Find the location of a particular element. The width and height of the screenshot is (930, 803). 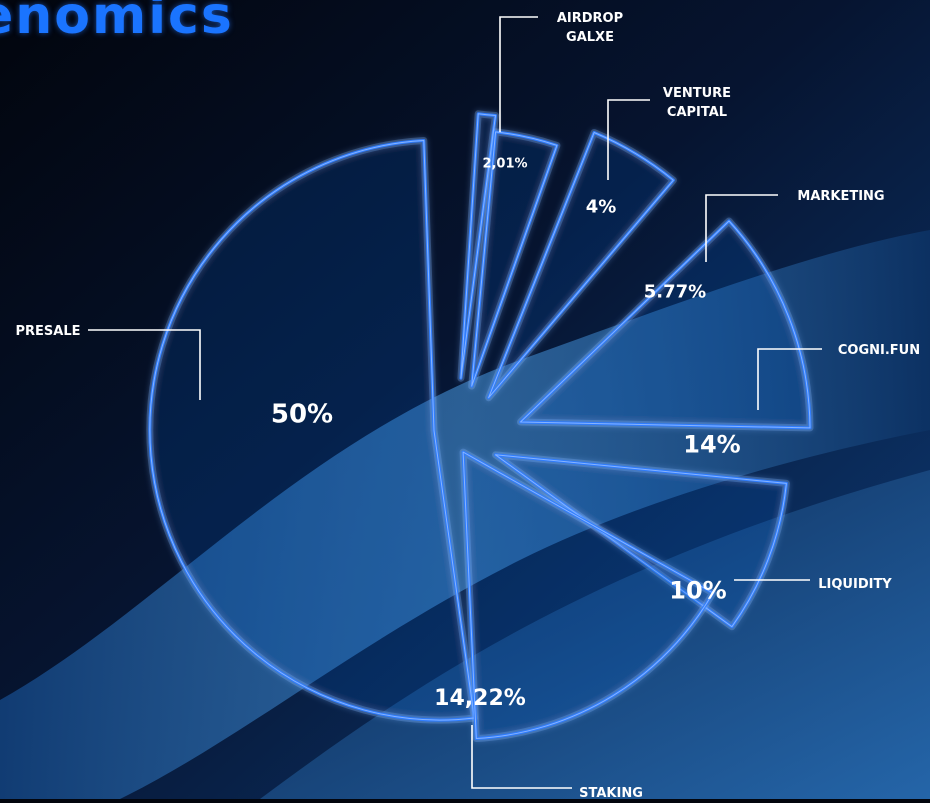

leader-line-staking is located at coordinates (521, 757).